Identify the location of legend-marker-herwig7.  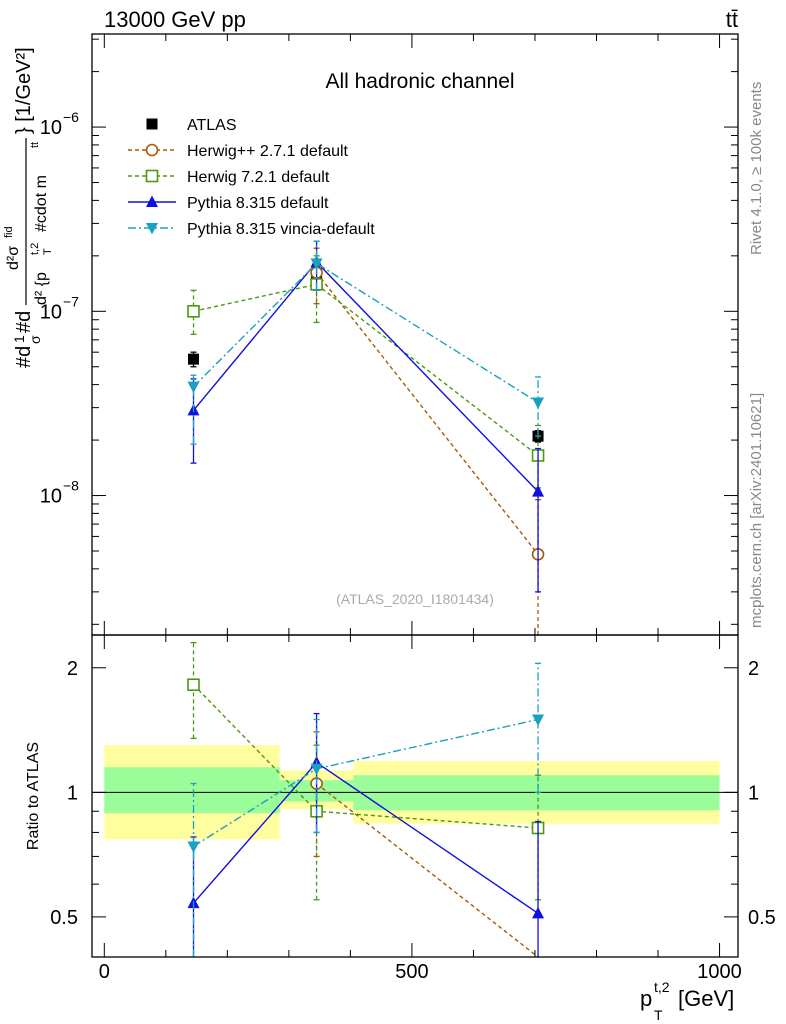
(152, 176).